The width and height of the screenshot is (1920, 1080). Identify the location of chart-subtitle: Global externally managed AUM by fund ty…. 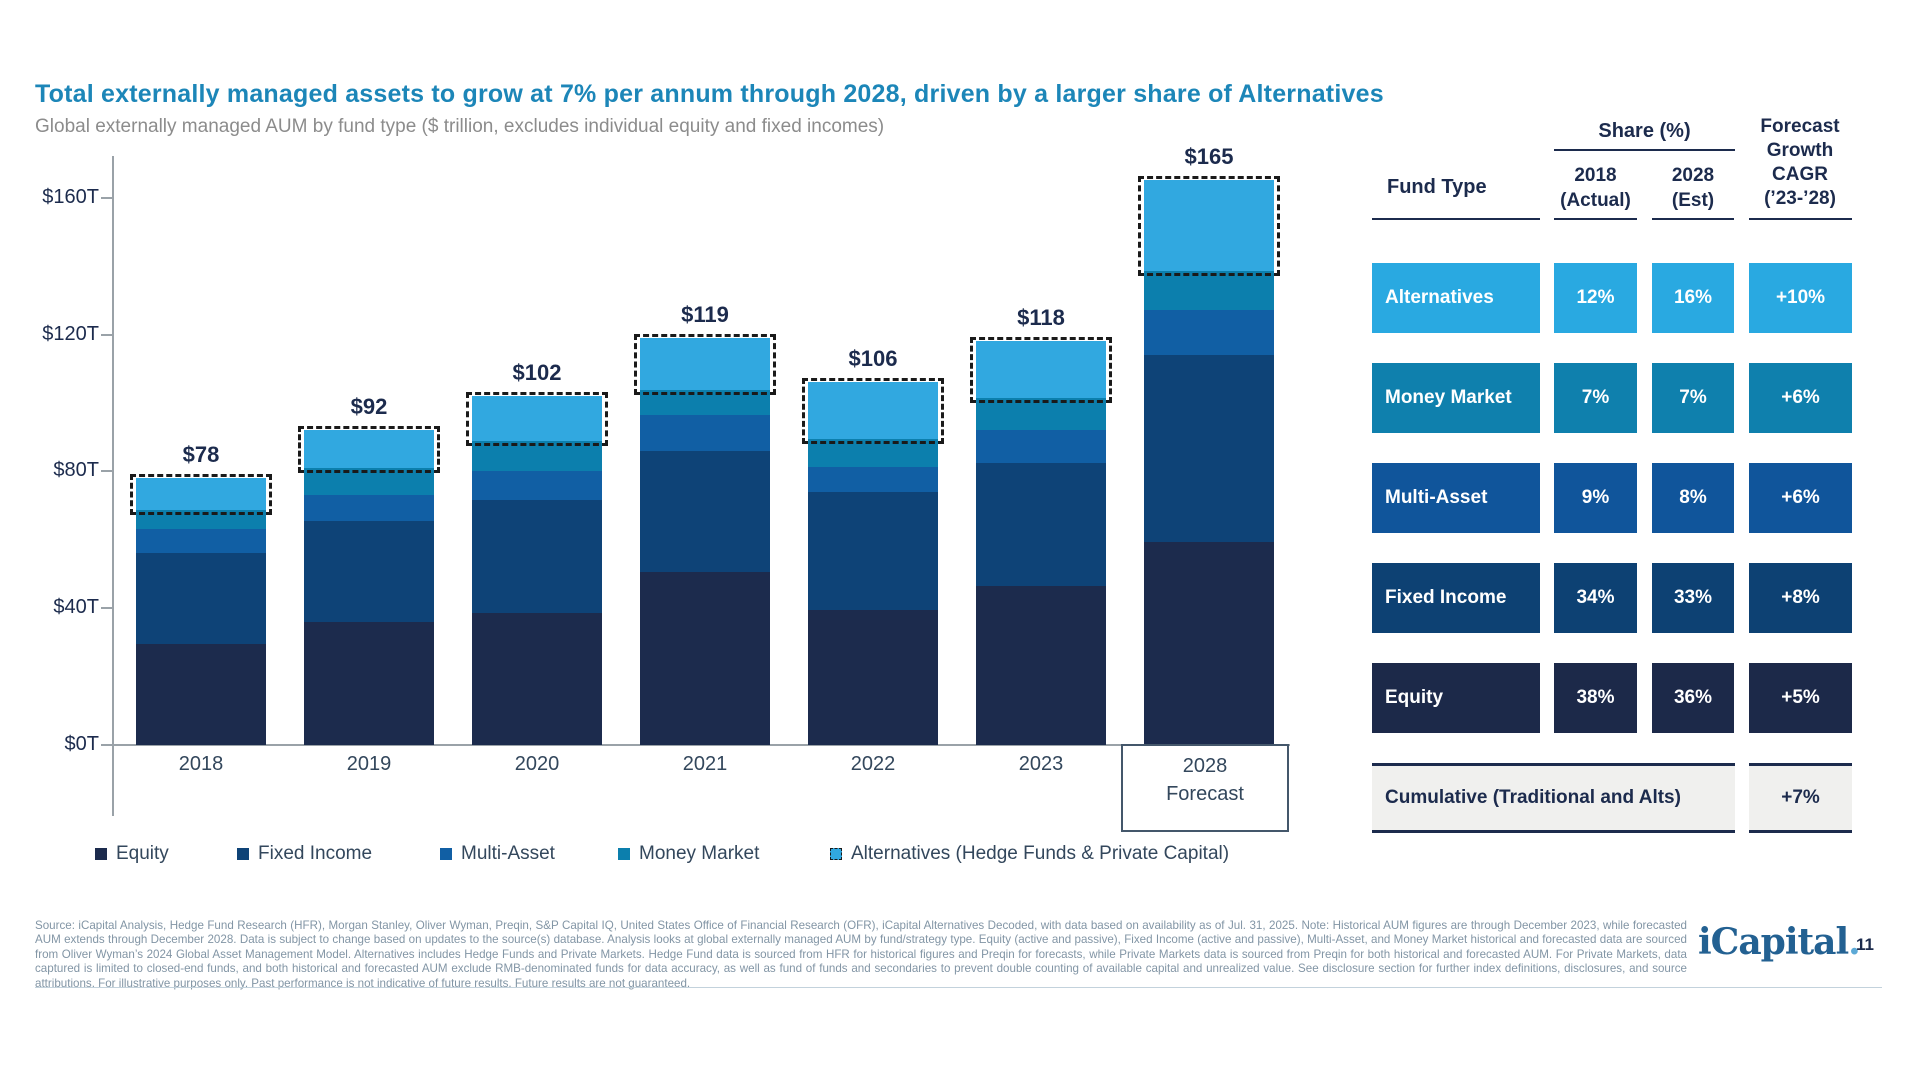
(460, 126).